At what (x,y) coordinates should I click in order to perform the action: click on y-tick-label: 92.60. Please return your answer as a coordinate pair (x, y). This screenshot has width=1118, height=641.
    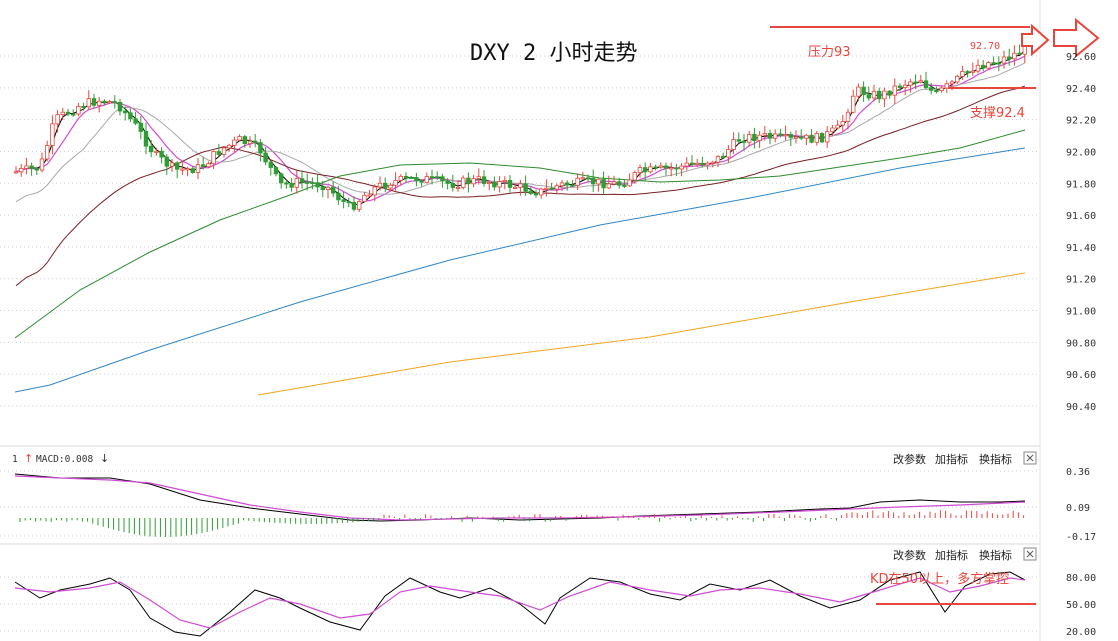
    Looking at the image, I should click on (1081, 57).